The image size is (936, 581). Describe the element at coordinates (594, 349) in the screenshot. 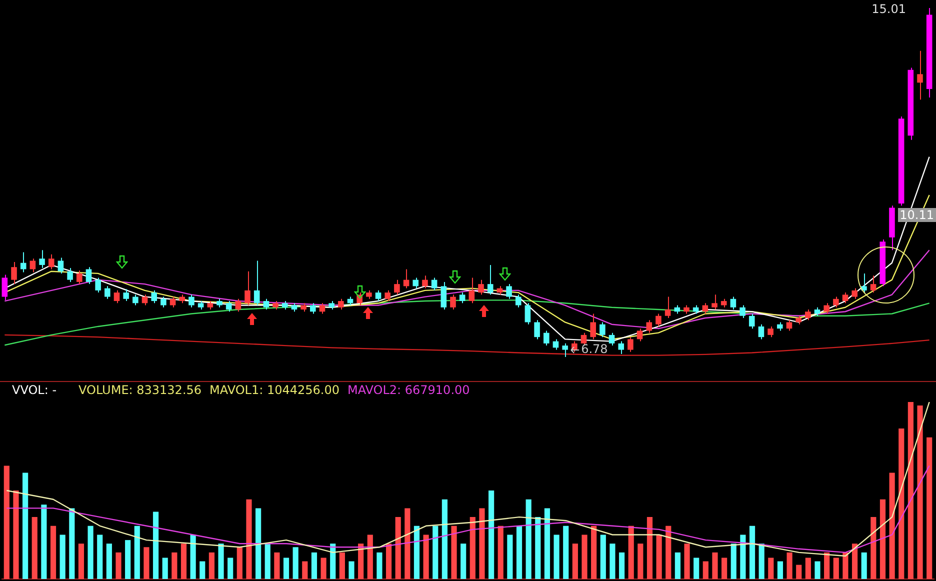

I see `annotation: 6.78` at that location.